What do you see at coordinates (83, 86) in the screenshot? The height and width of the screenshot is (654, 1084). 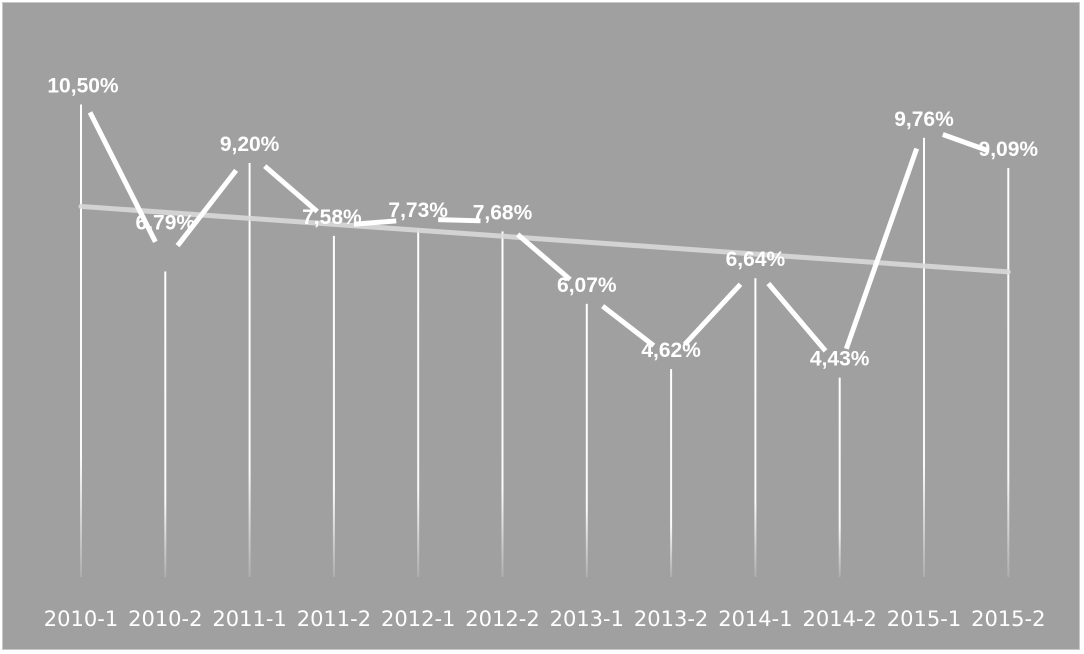 I see `data-label: 10,50%` at bounding box center [83, 86].